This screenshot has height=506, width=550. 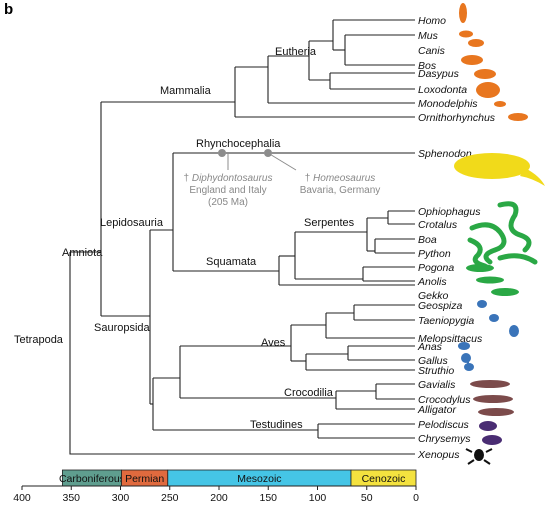 What do you see at coordinates (219, 498) in the screenshot?
I see `time-tick-label: 200` at bounding box center [219, 498].